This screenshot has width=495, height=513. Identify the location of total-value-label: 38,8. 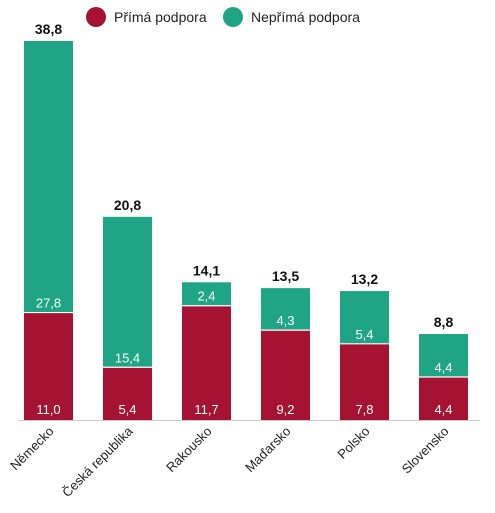
(48, 29).